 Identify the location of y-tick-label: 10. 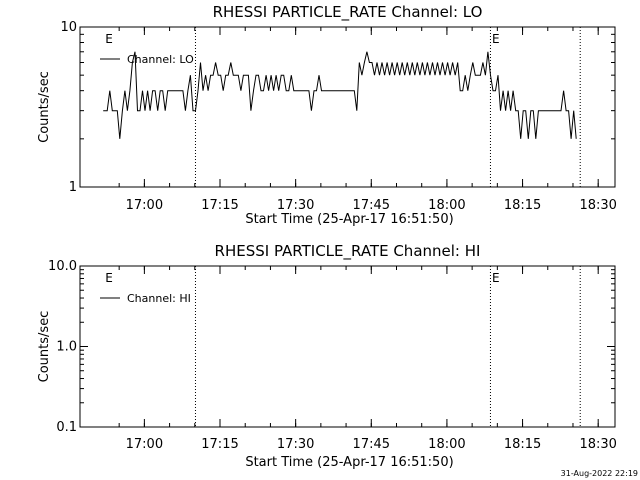
(68, 27).